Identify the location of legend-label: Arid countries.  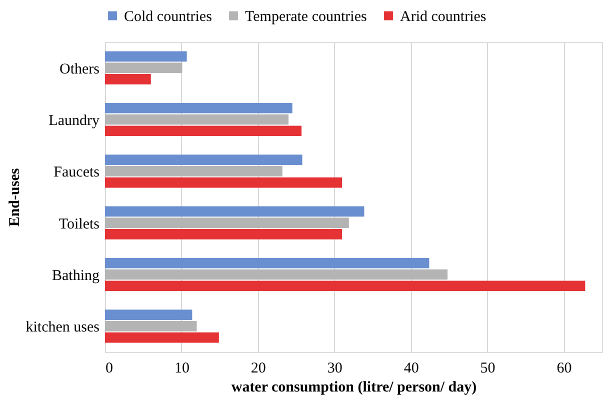
(443, 16).